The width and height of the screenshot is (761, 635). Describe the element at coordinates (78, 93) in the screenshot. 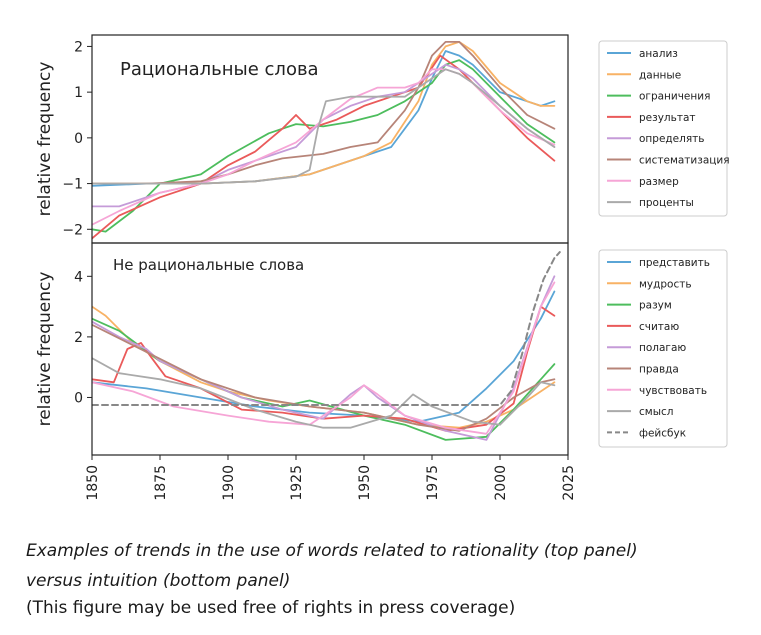

I see `y-tick-label: 1` at that location.